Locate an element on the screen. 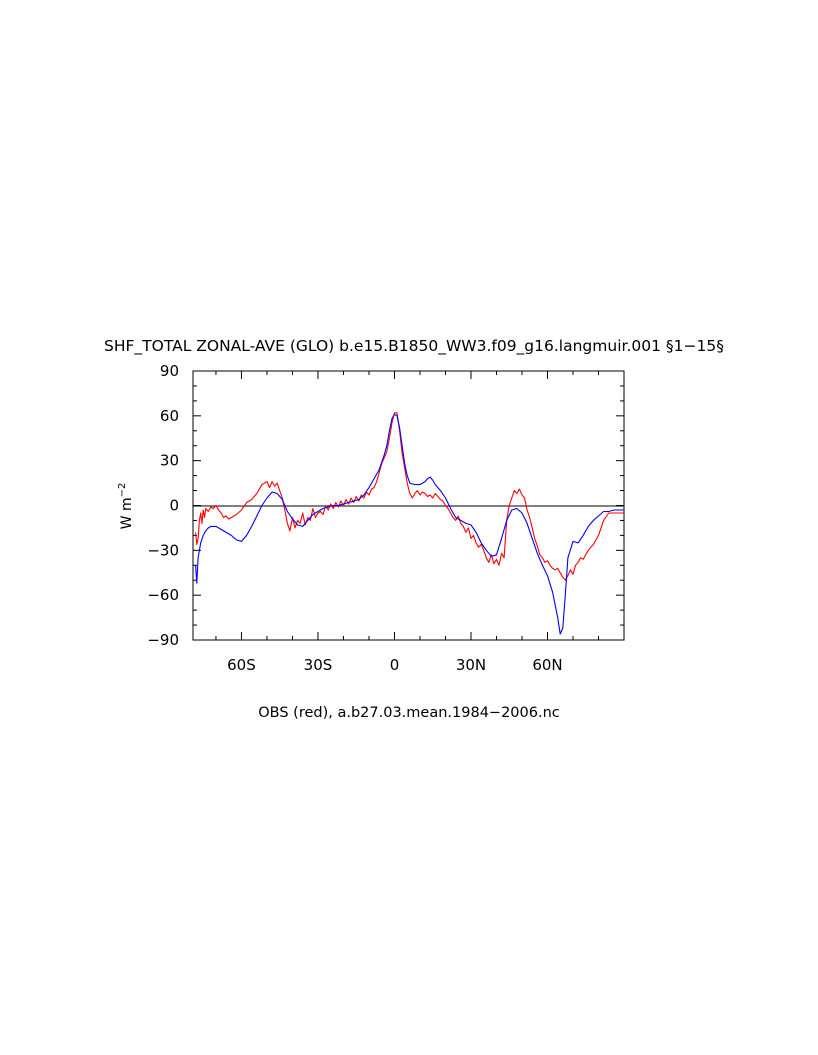 Image resolution: width=818 pixels, height=1055 pixels. y-axis-label: W m−2 is located at coordinates (126, 506).